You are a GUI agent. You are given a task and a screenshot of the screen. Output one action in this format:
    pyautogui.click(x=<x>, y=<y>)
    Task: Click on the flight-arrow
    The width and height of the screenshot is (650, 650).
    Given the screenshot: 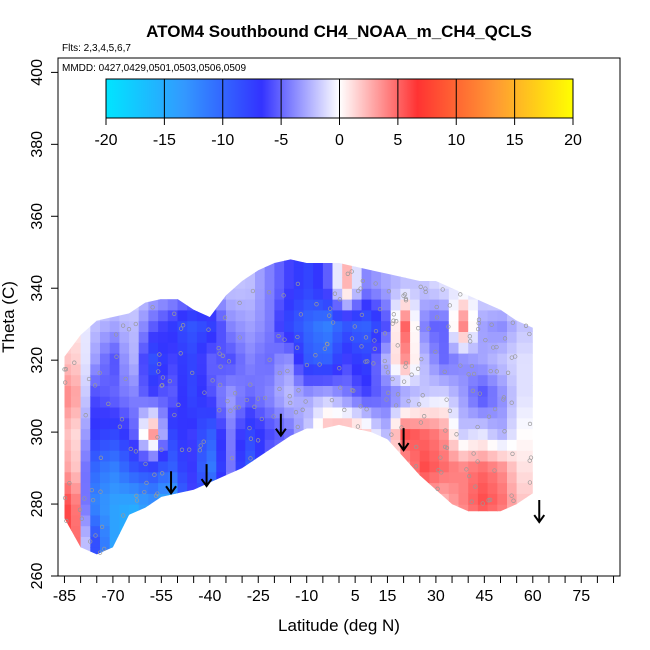 What is the action you would take?
    pyautogui.click(x=539, y=512)
    